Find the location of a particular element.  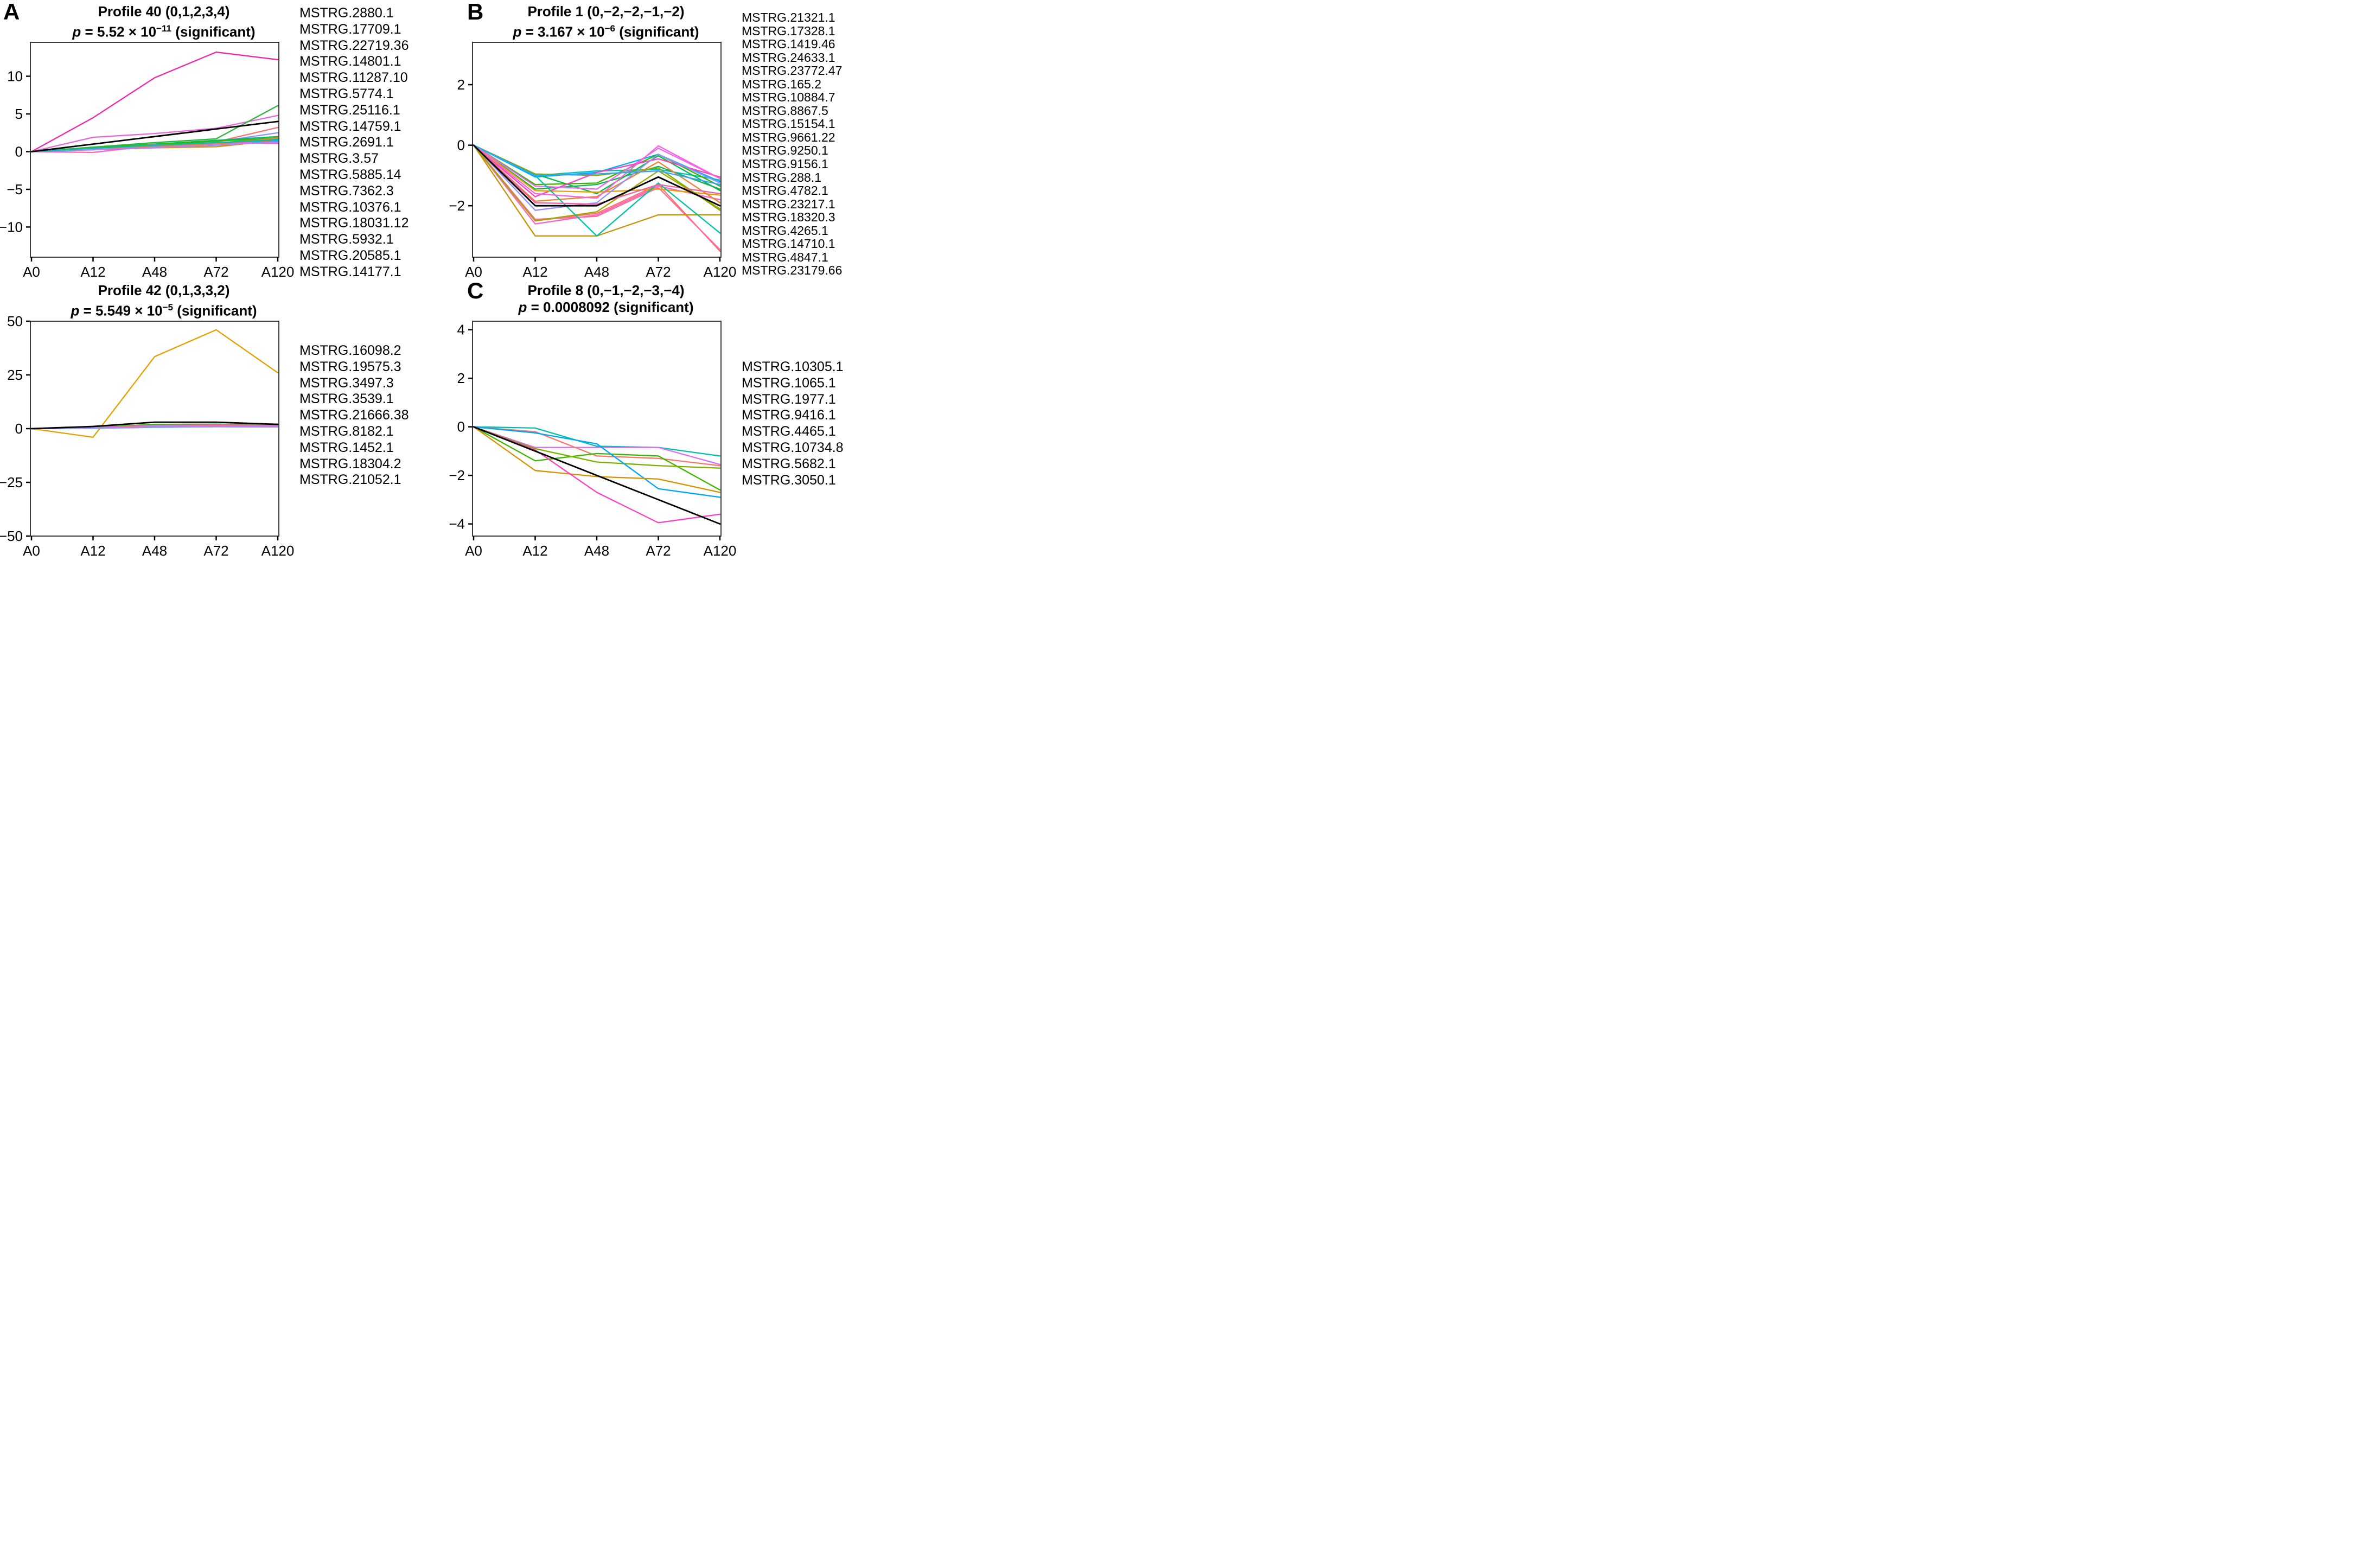

legend-item: MSTRG.16098.2 is located at coordinates (350, 350).